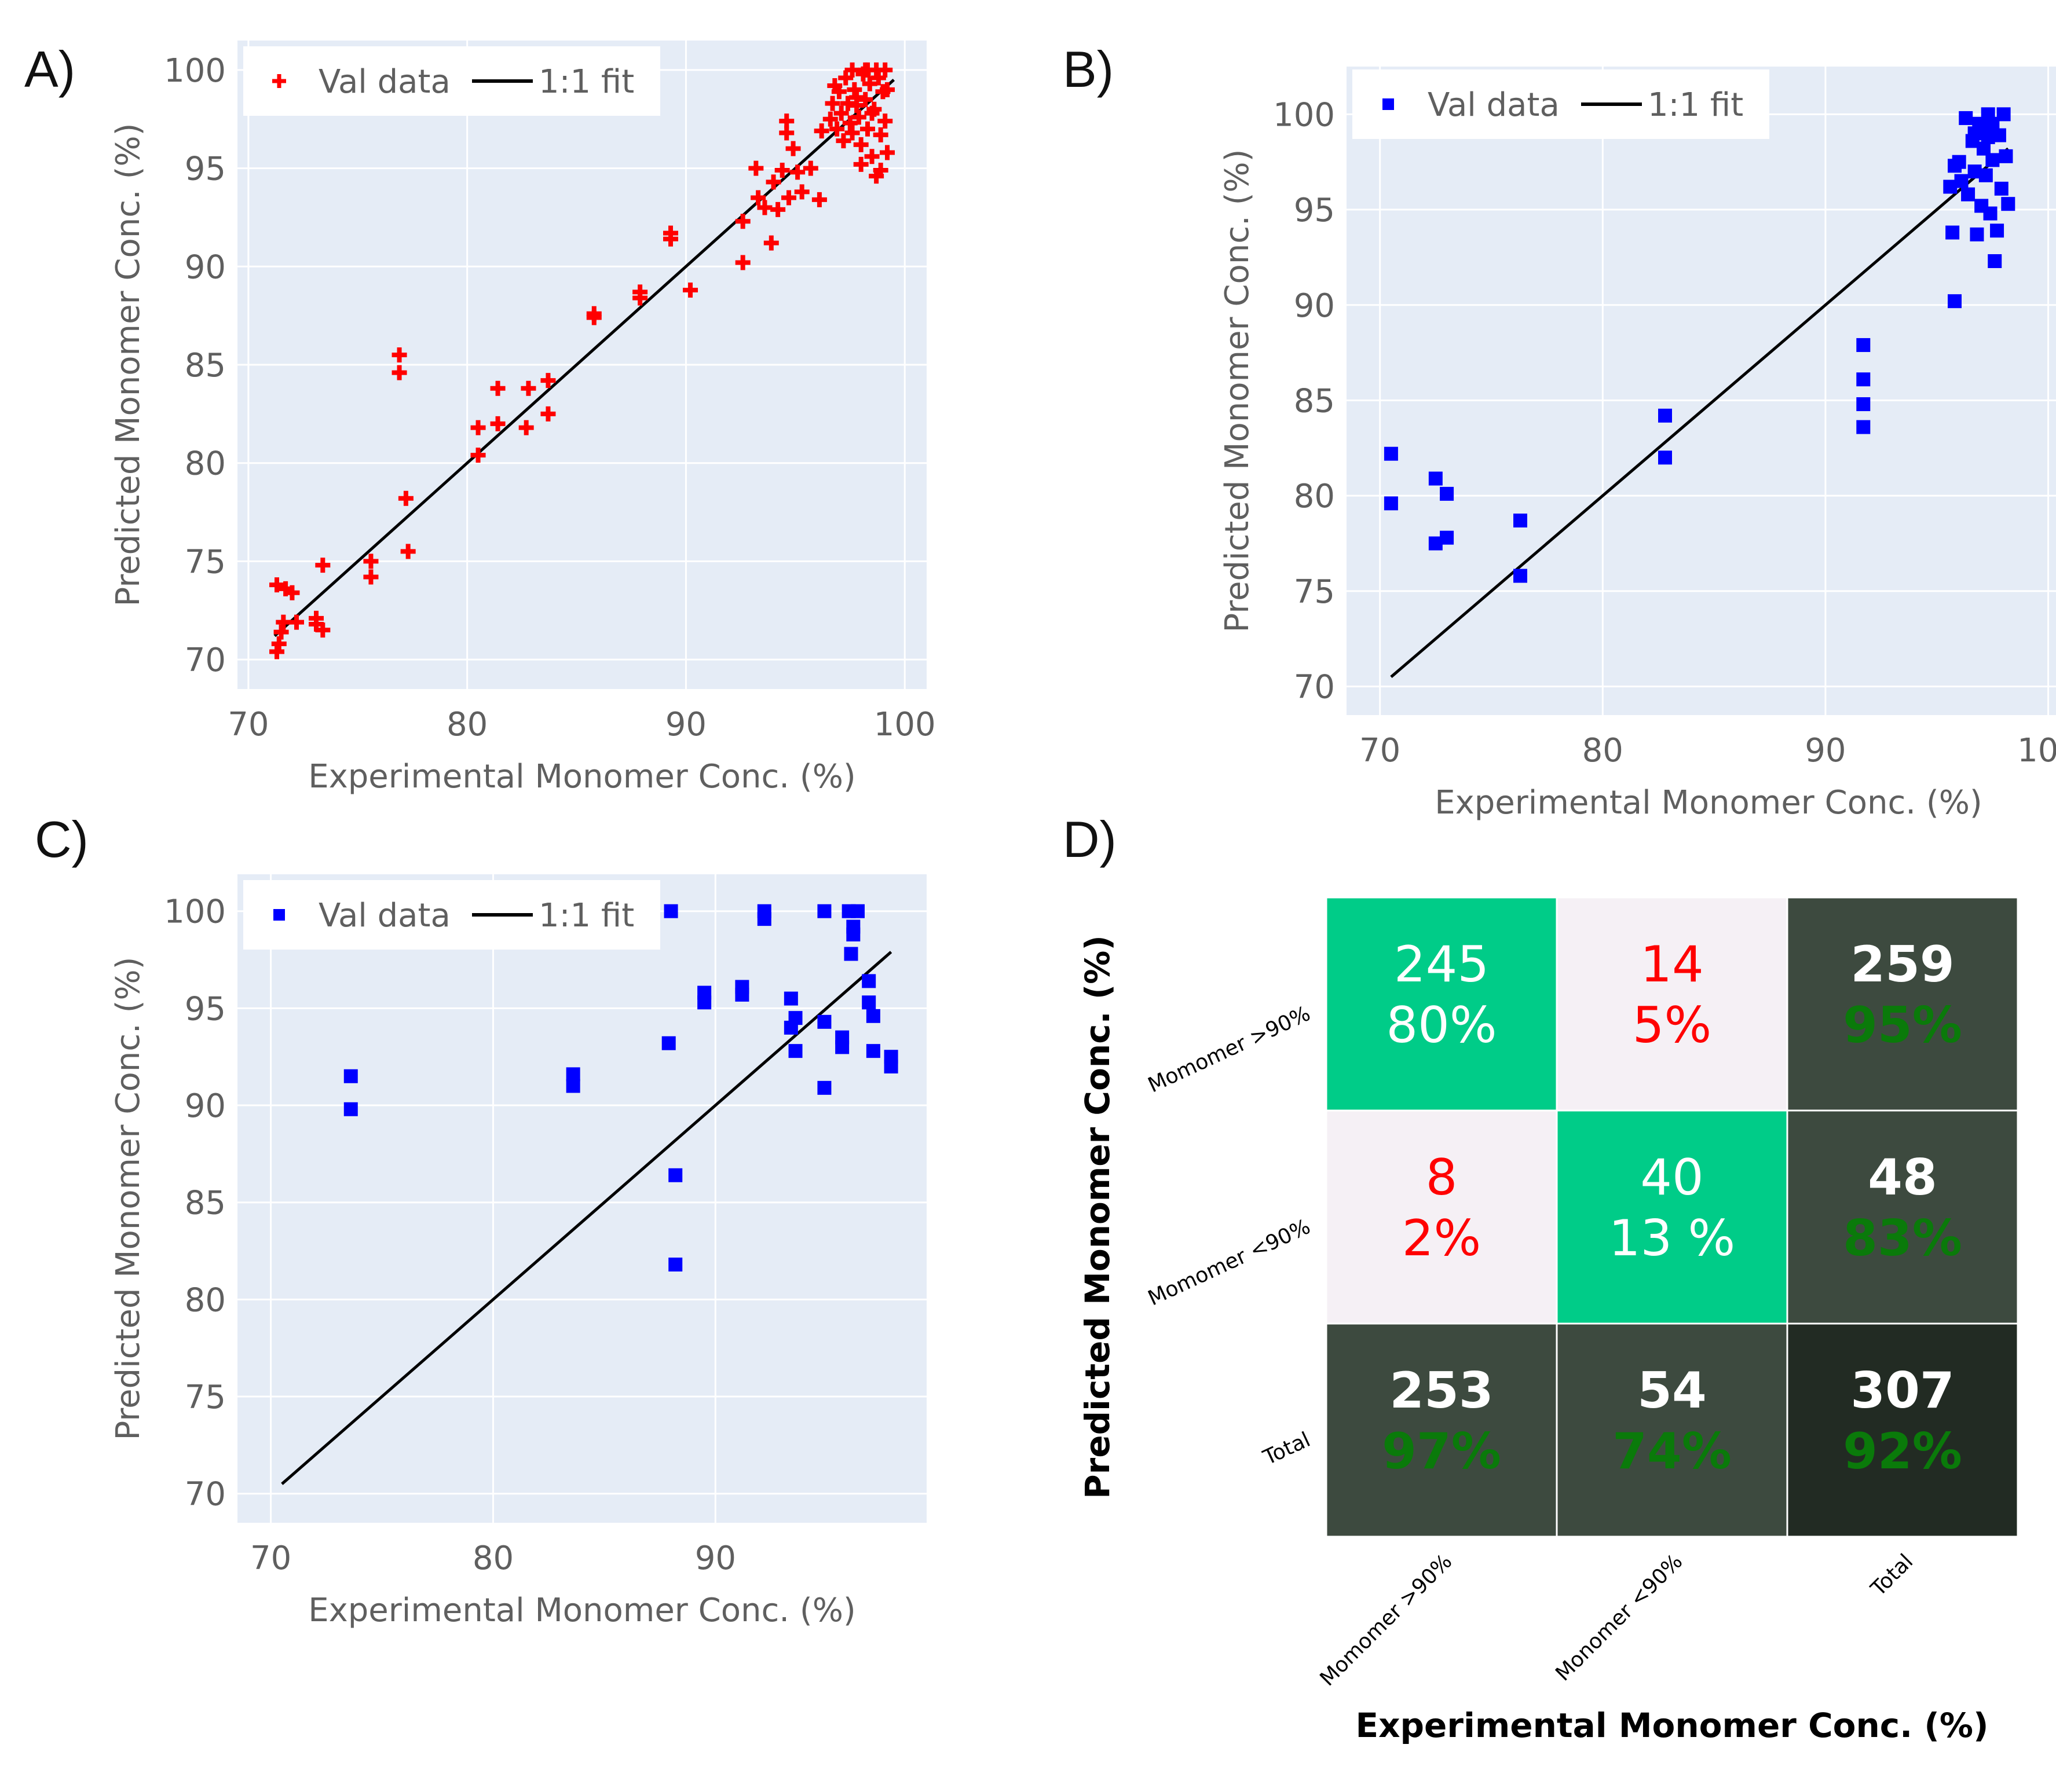  I want to click on row-tick-label: Total, so click(1286, 1449).